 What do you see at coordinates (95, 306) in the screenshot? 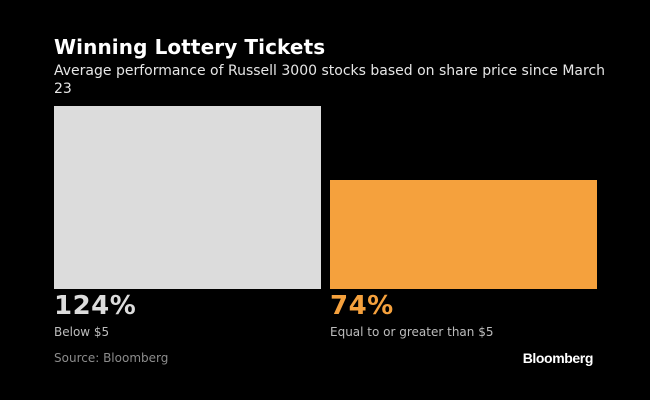
I see `value-label-below-5: 124%` at bounding box center [95, 306].